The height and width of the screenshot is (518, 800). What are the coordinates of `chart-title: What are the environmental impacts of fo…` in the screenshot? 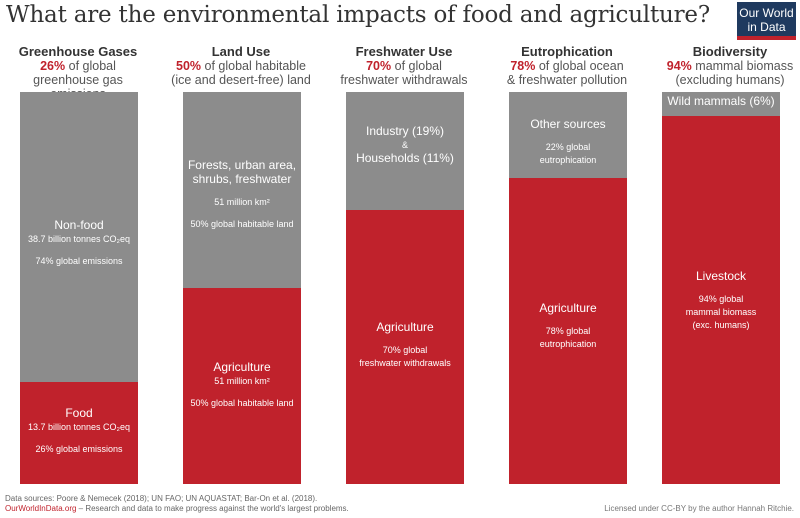 It's located at (358, 15).